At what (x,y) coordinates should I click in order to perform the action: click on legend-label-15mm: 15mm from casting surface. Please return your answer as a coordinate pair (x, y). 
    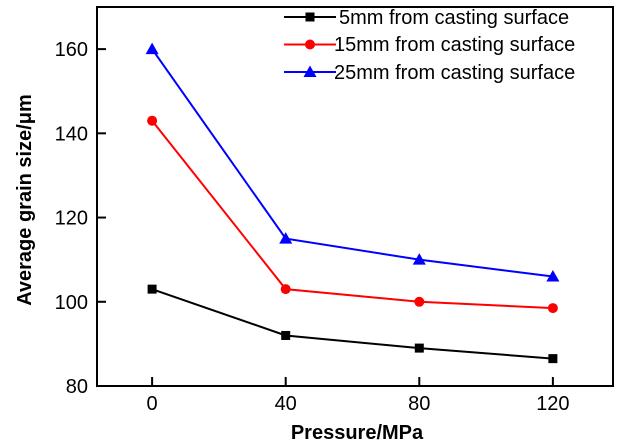
    Looking at the image, I should click on (454, 45).